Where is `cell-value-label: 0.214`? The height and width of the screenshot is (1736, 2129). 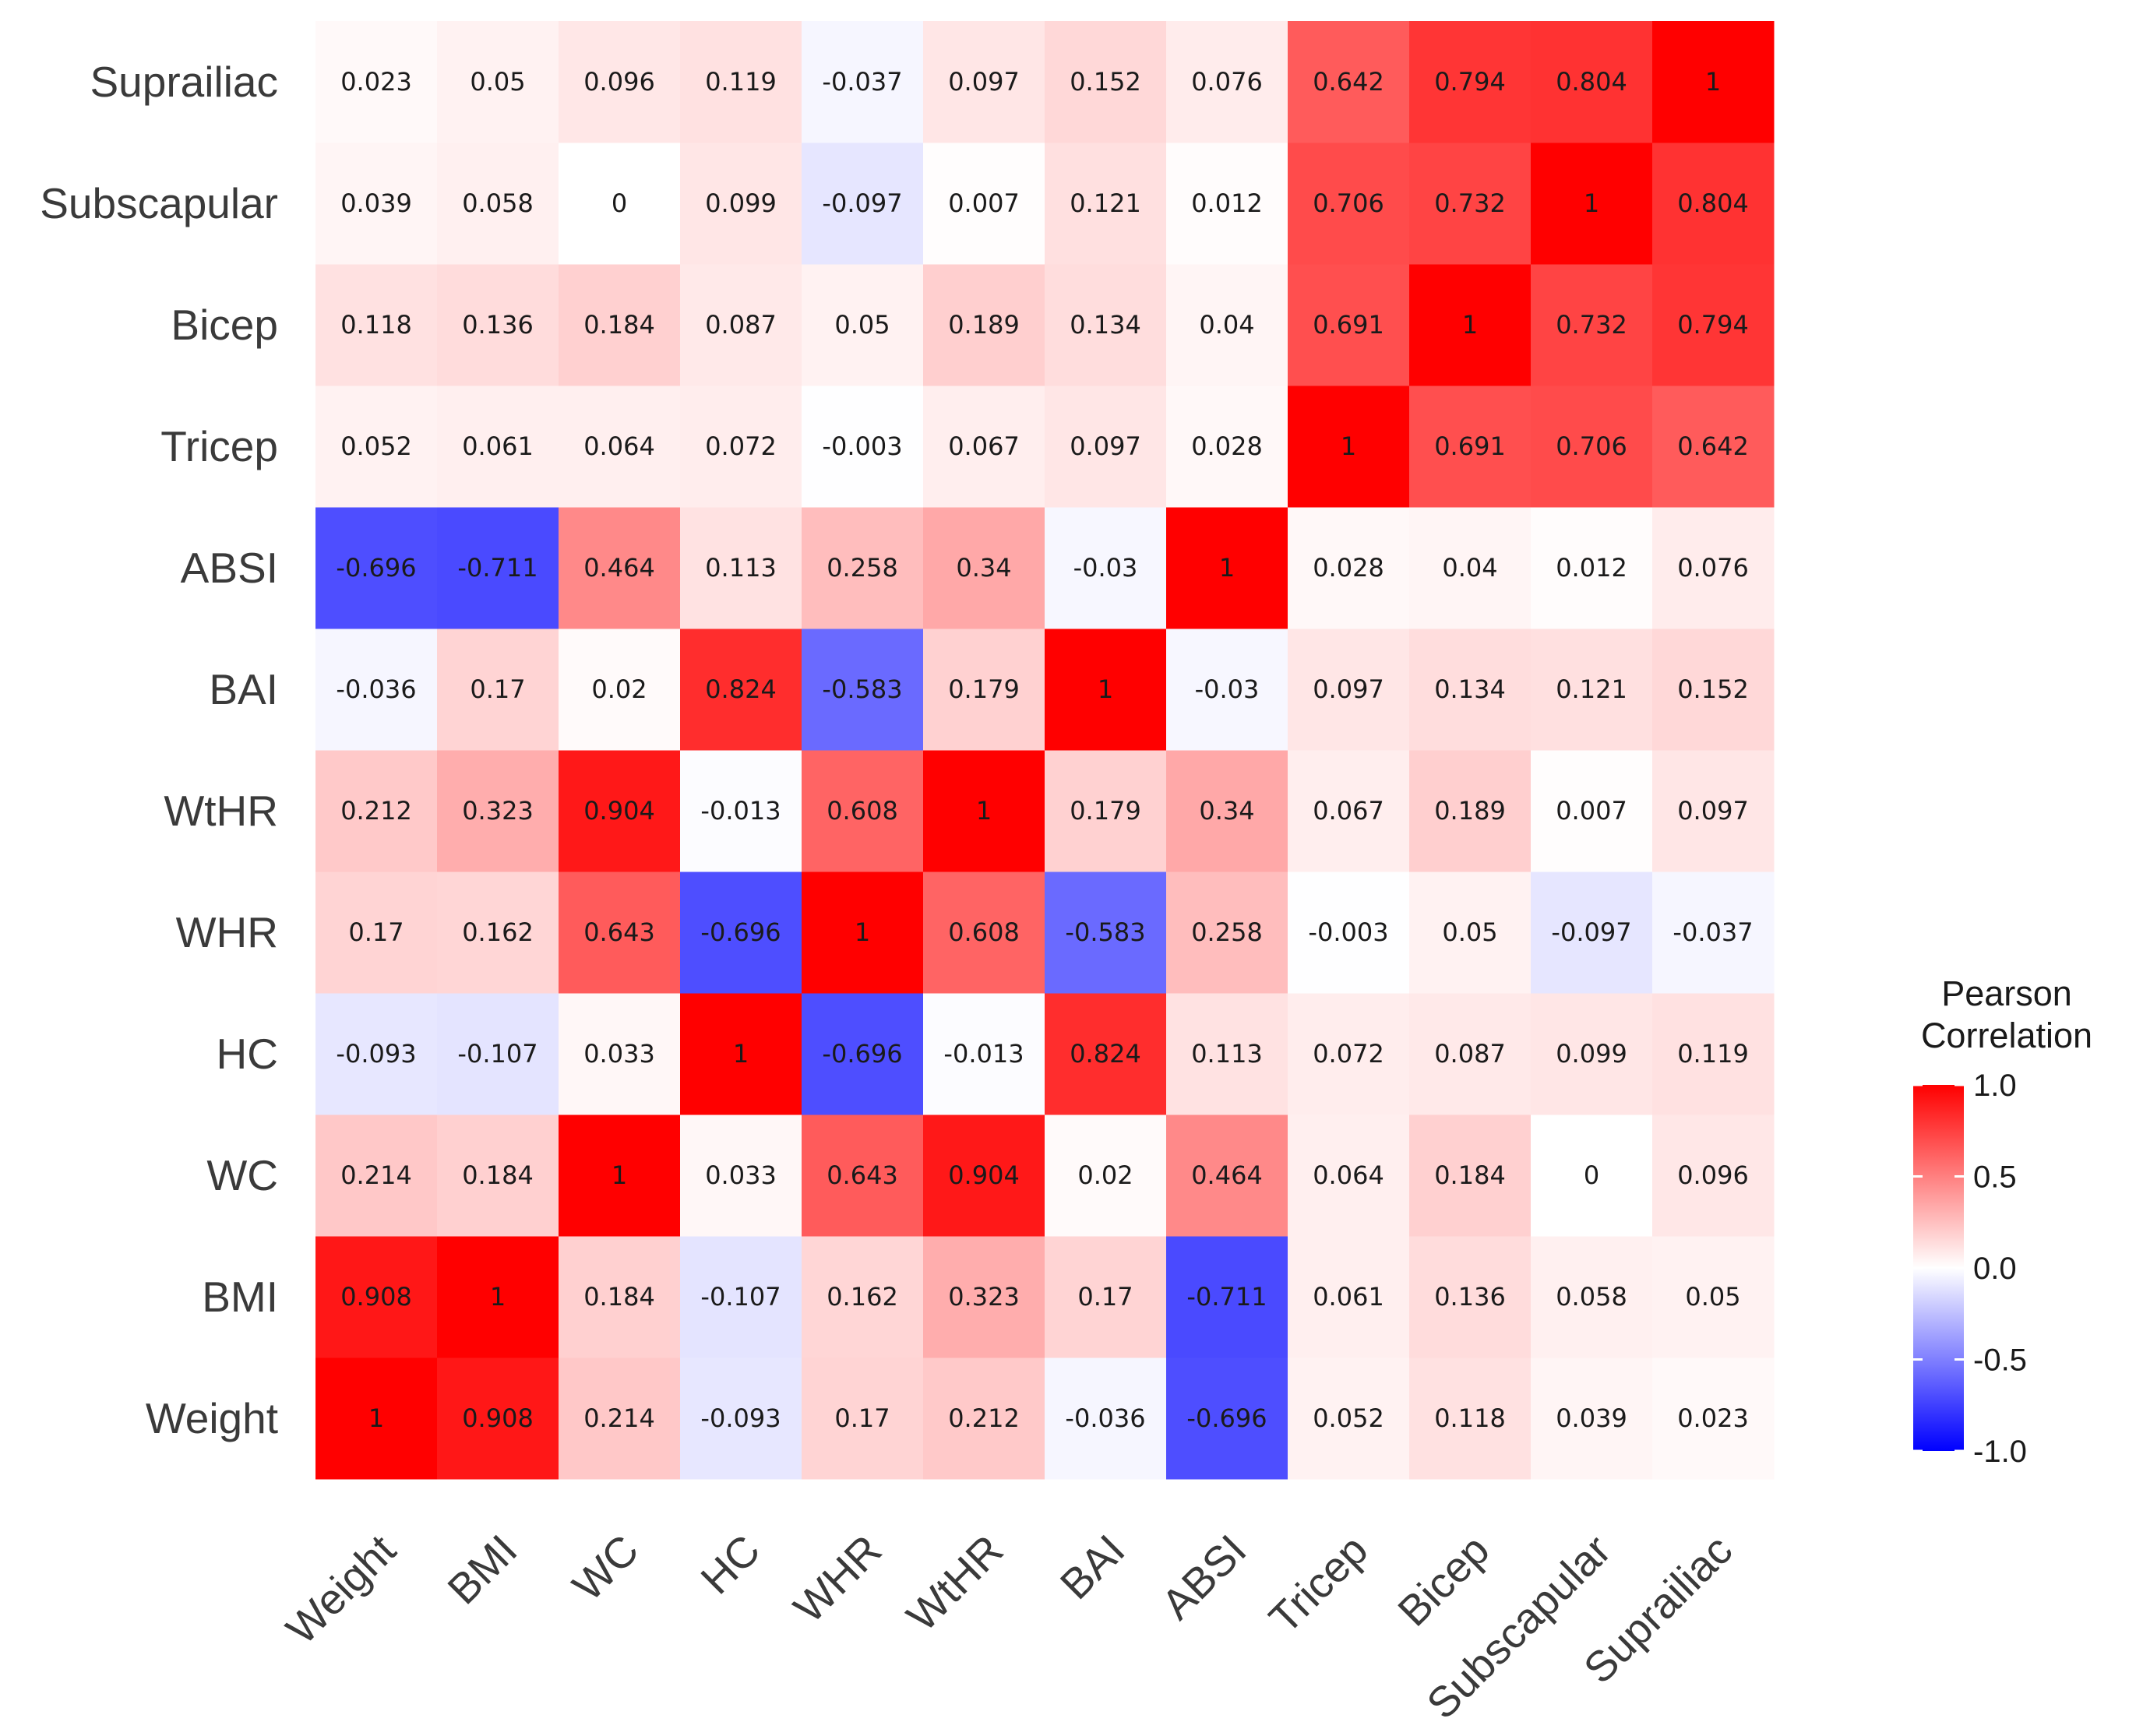 cell-value-label: 0.214 is located at coordinates (376, 1175).